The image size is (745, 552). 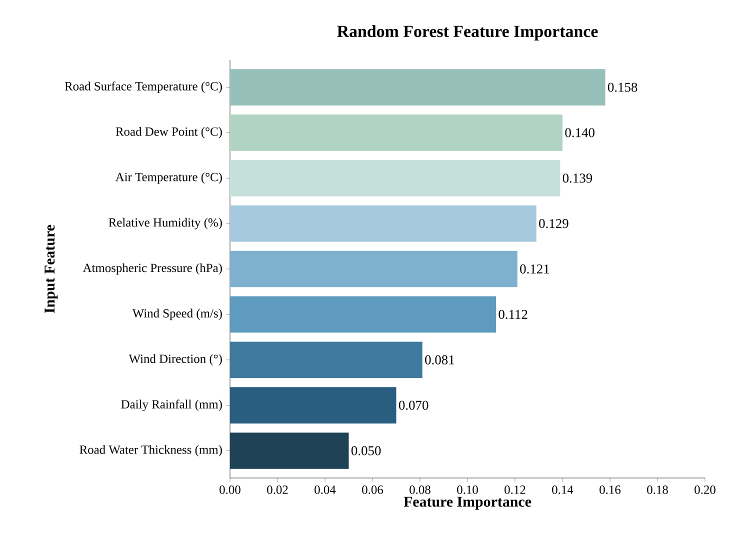 What do you see at coordinates (413, 405) in the screenshot?
I see `data-label: 0.070` at bounding box center [413, 405].